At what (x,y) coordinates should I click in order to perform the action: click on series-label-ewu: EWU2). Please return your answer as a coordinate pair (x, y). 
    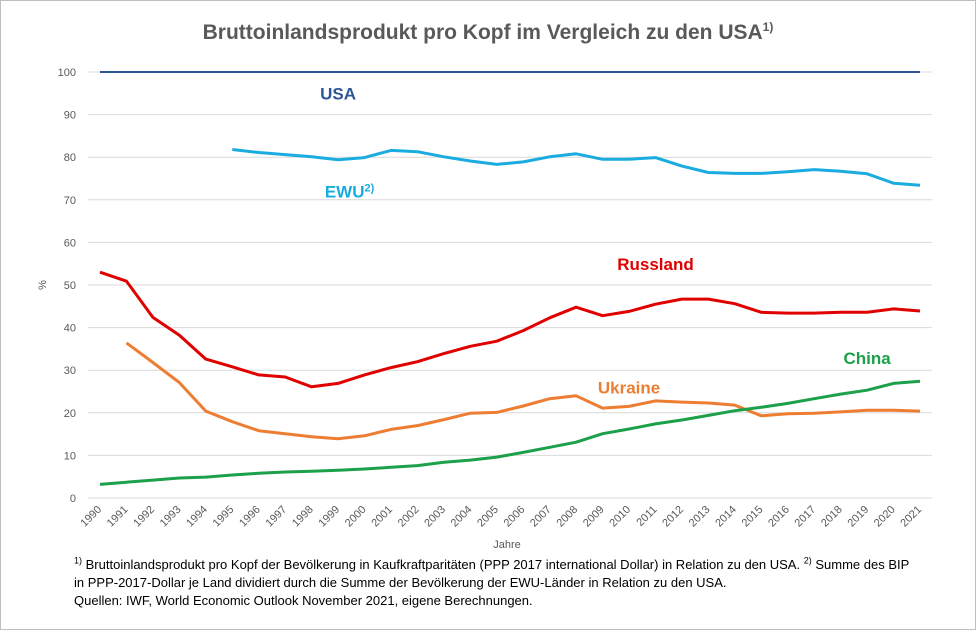
    Looking at the image, I should click on (350, 192).